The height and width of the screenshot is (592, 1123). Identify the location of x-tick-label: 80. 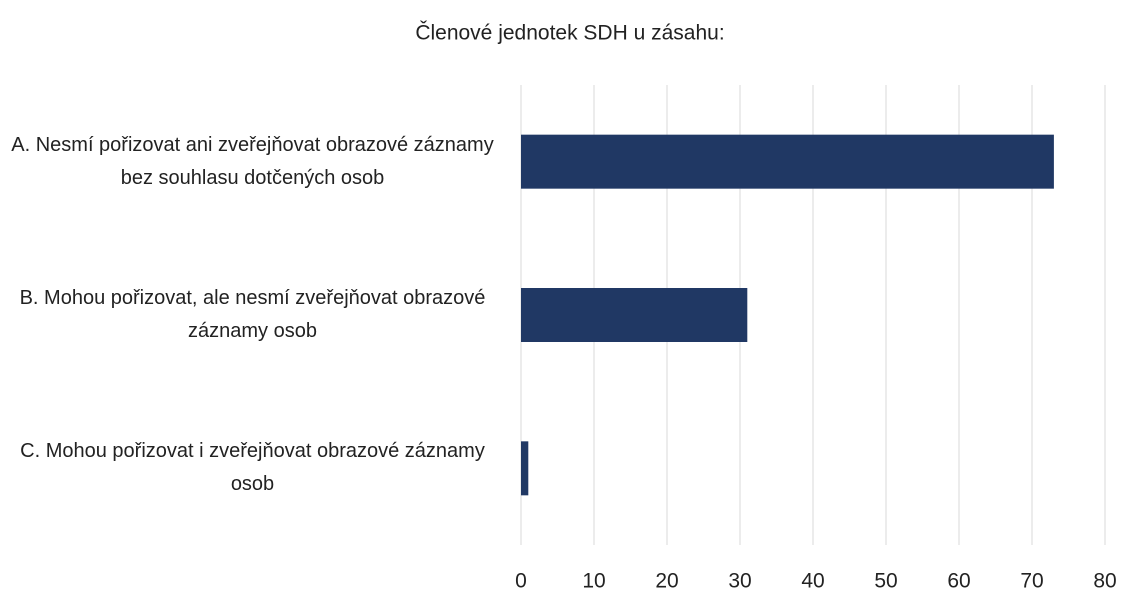
(1104, 581).